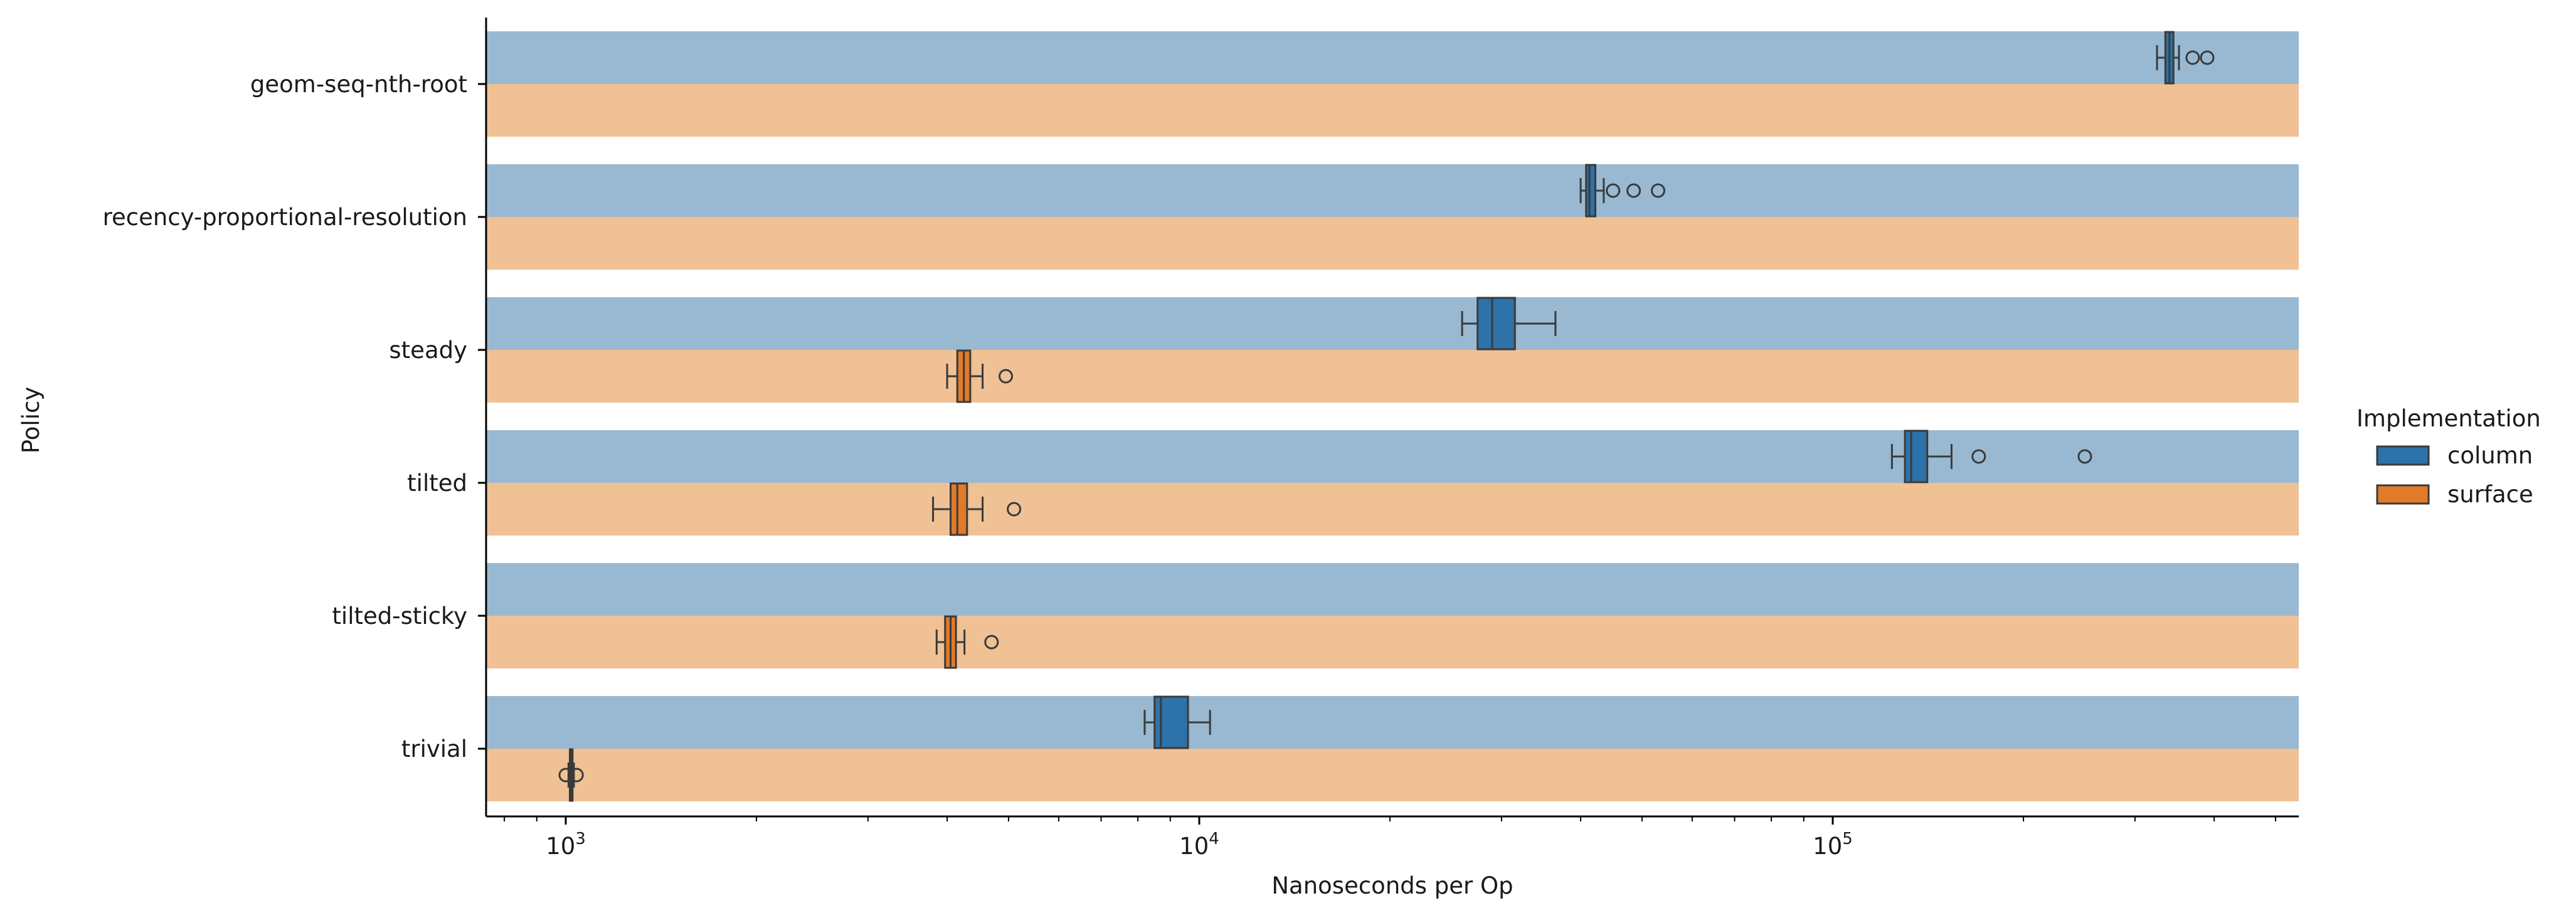 This screenshot has height=913, width=2576. What do you see at coordinates (1392, 243) in the screenshot?
I see `band-recency-proportional-resolution-surface` at bounding box center [1392, 243].